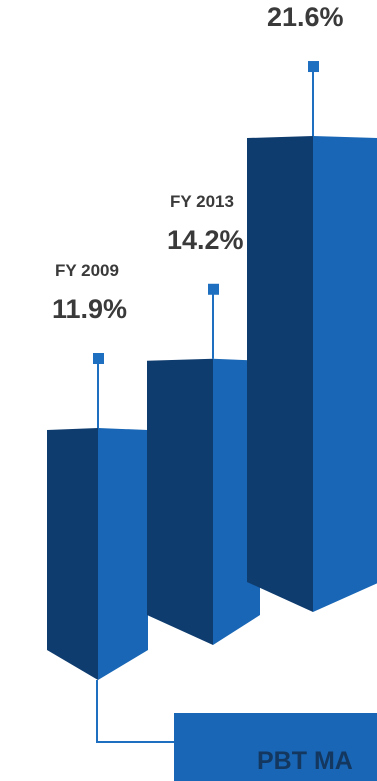  What do you see at coordinates (305, 761) in the screenshot?
I see `caption-text: PBT MA` at bounding box center [305, 761].